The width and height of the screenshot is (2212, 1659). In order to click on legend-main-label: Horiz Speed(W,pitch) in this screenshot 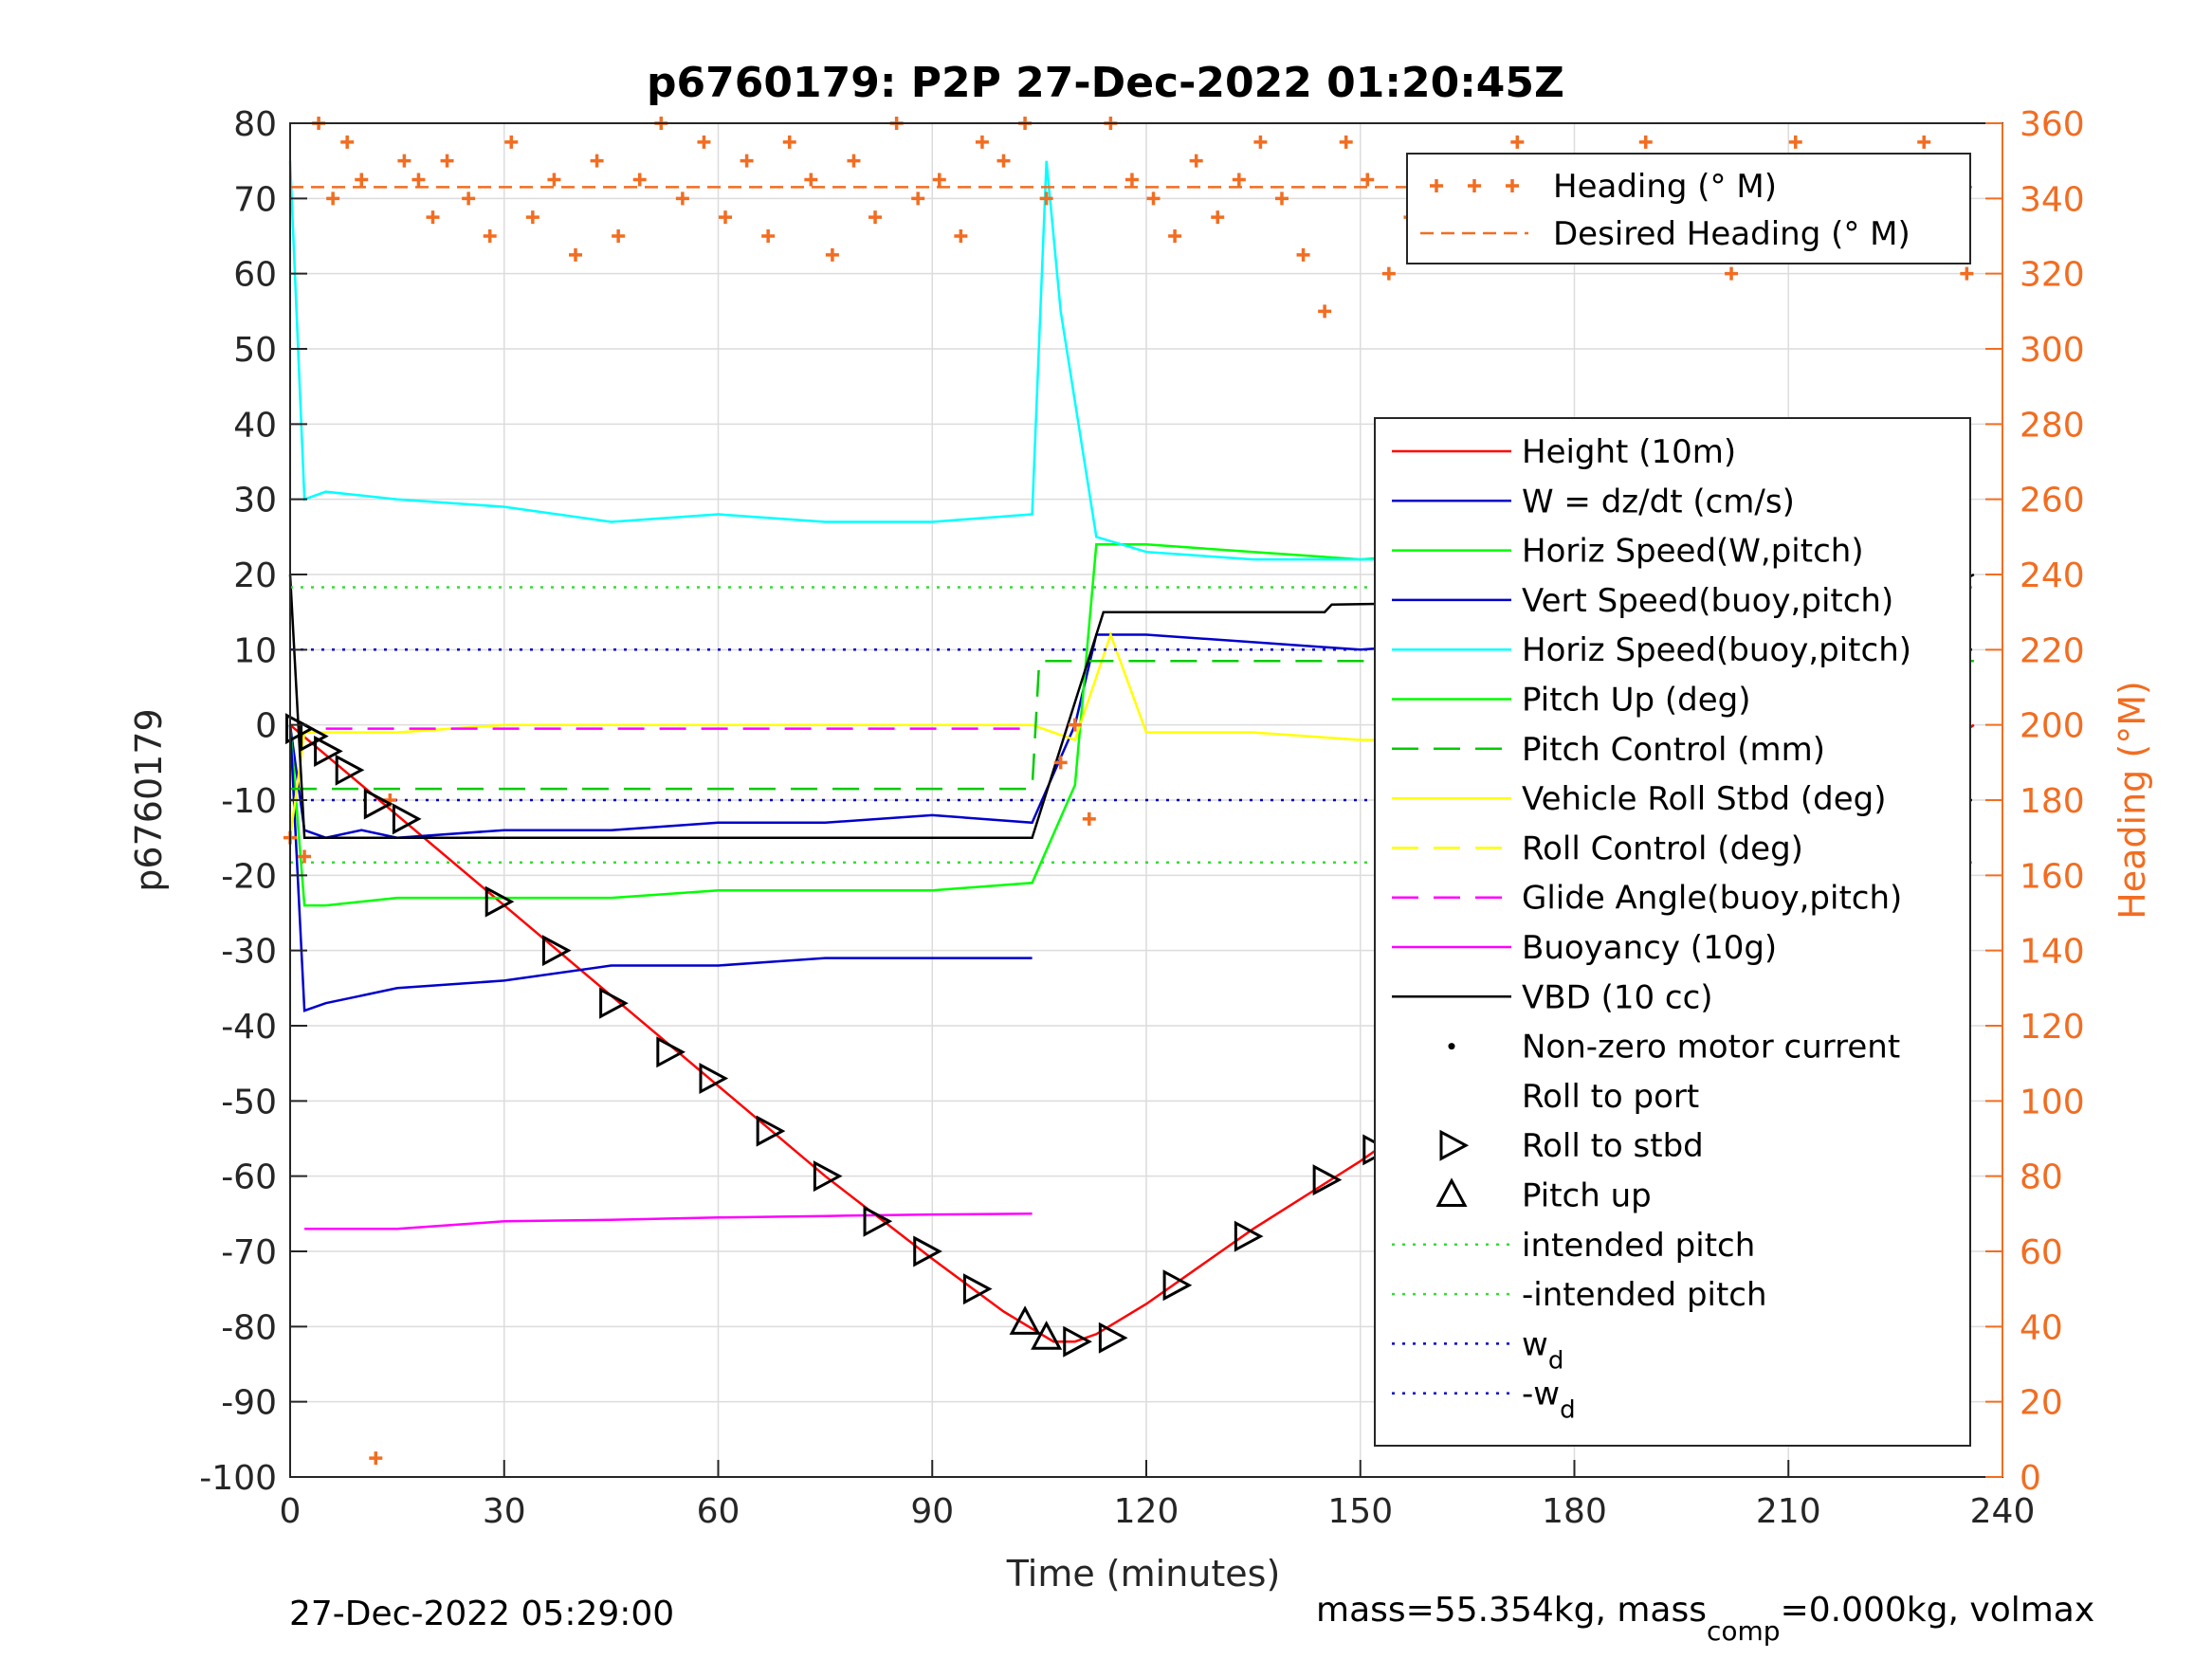, I will do `click(1693, 552)`.